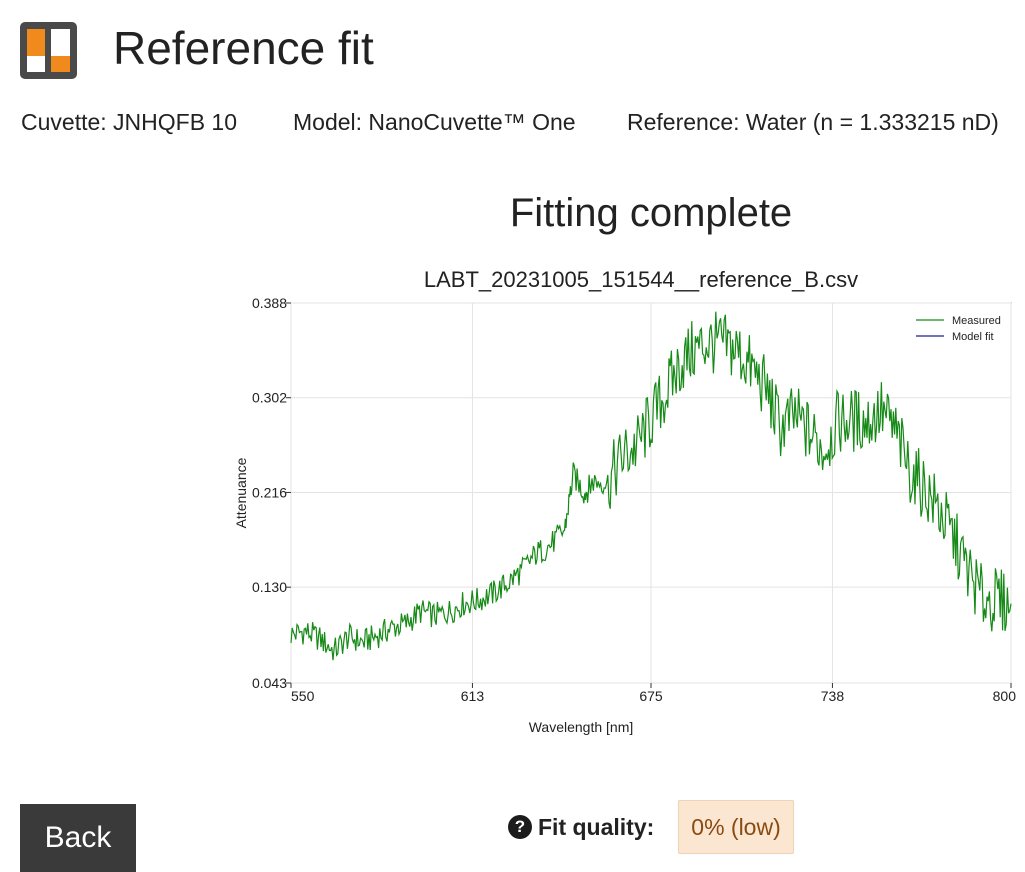 Image resolution: width=1025 pixels, height=872 pixels. What do you see at coordinates (976, 321) in the screenshot?
I see `legend-label: Measured` at bounding box center [976, 321].